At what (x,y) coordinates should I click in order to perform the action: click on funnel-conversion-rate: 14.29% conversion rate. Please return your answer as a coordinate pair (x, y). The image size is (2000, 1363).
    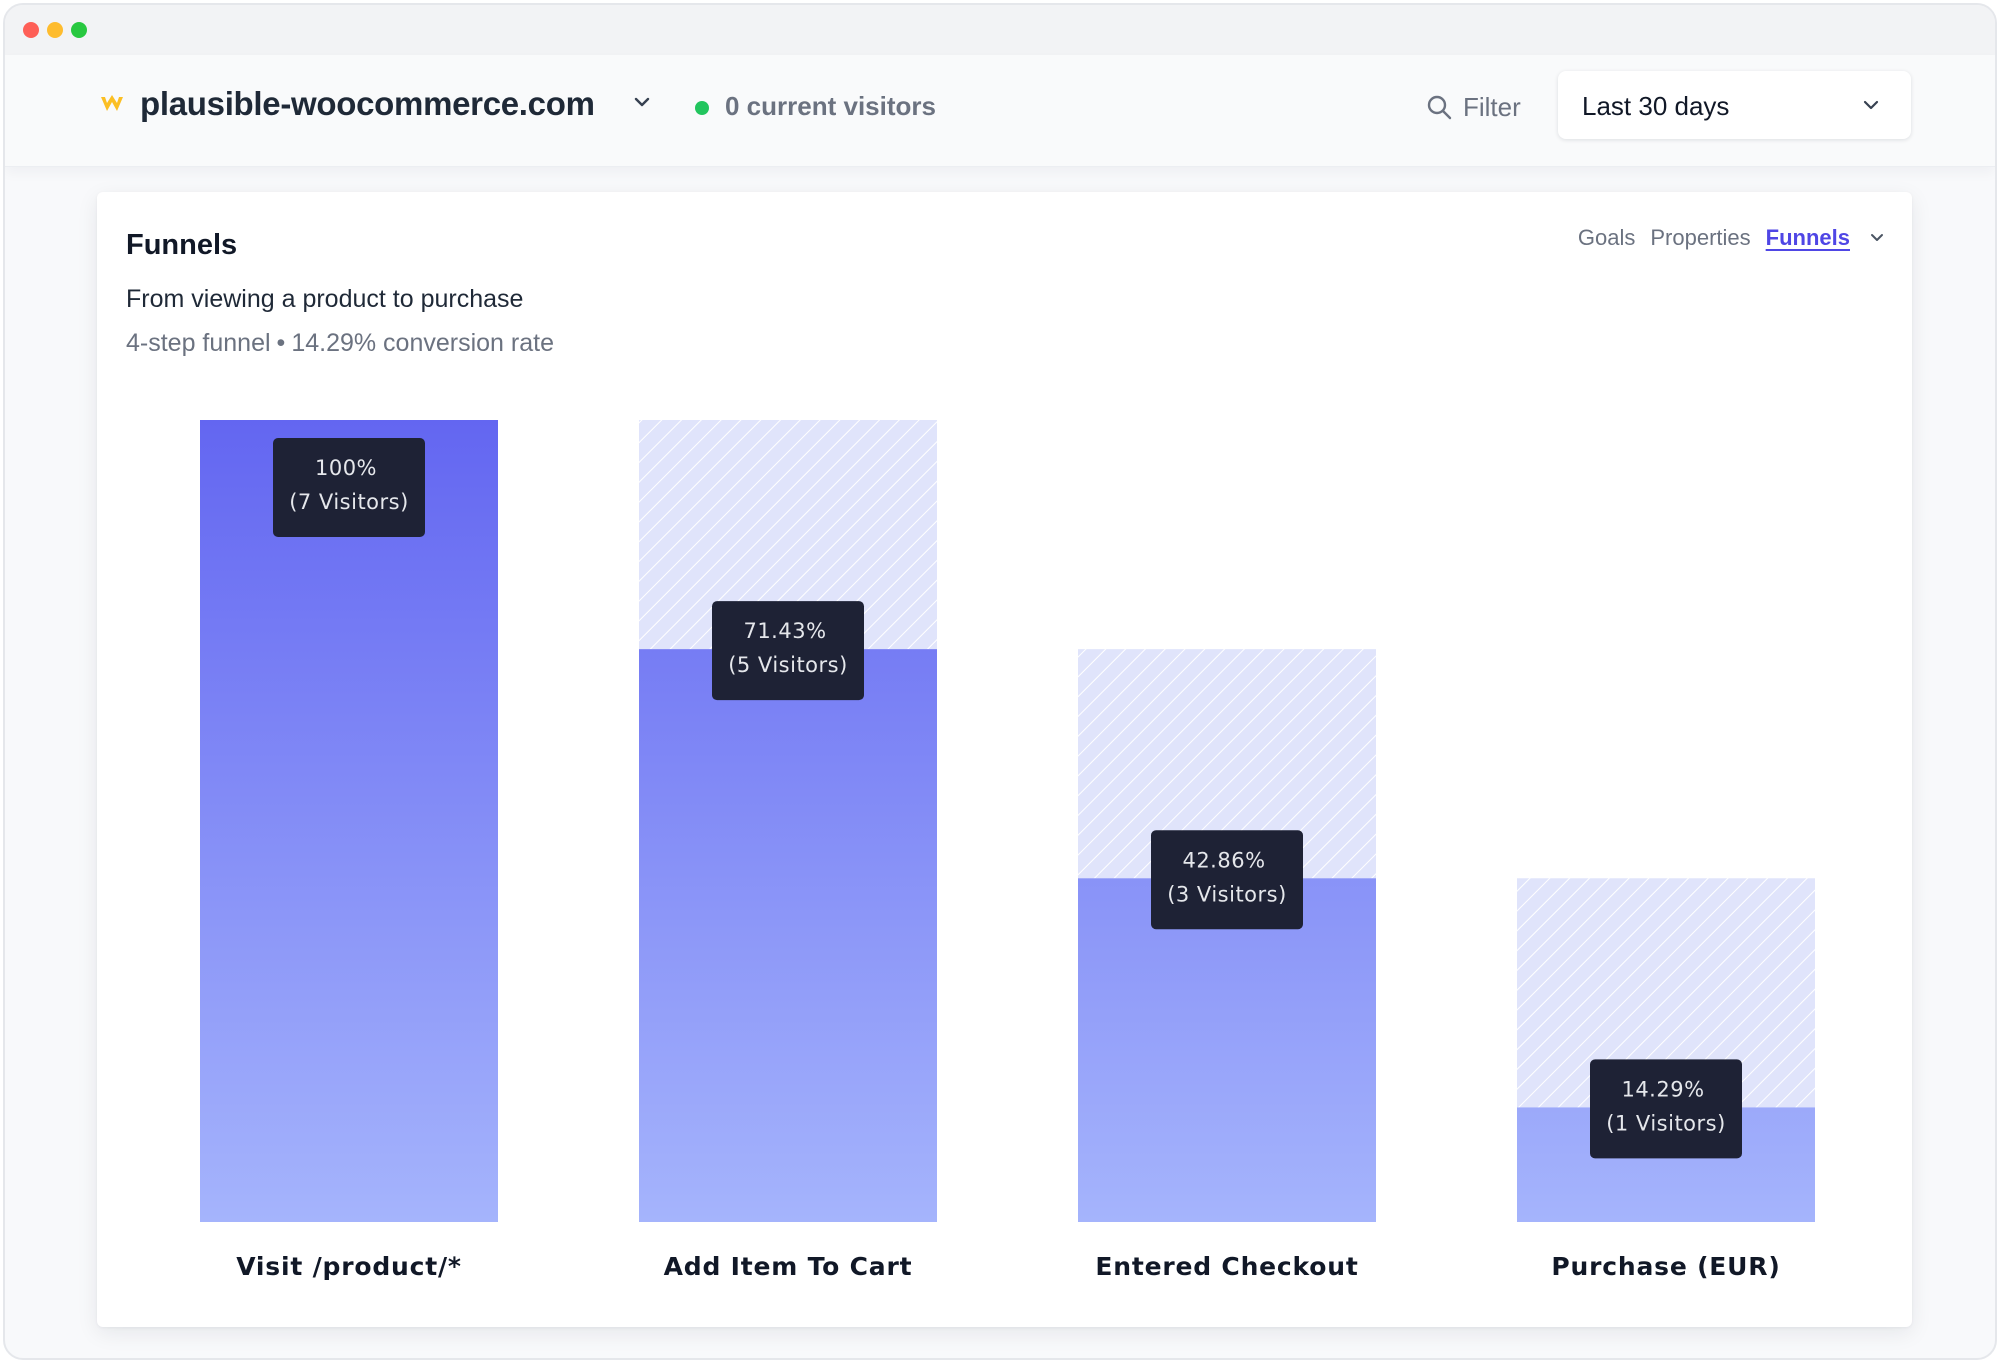
    Looking at the image, I should click on (422, 343).